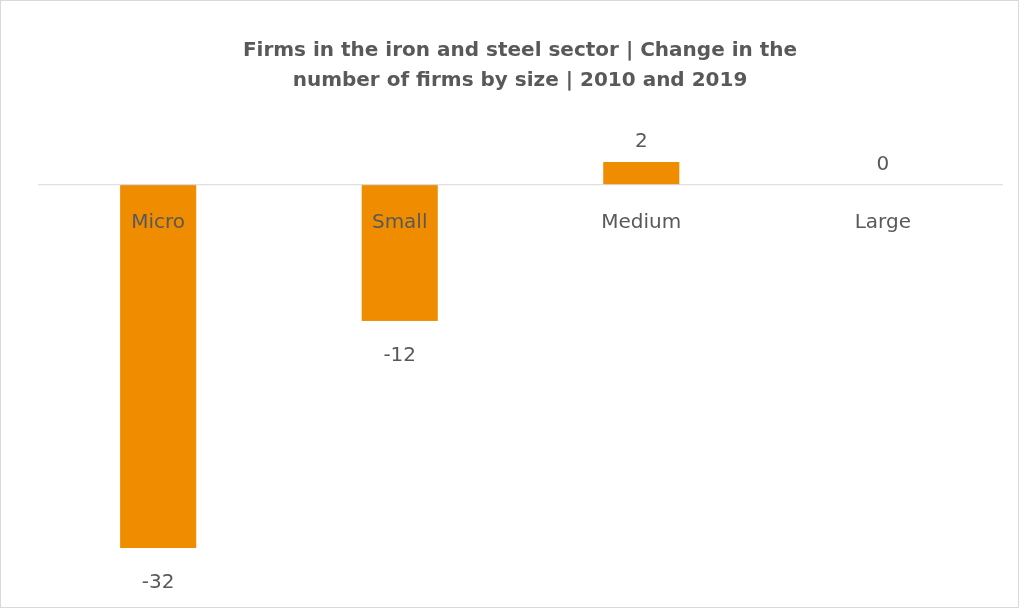 The image size is (1020, 608). What do you see at coordinates (158, 220) in the screenshot?
I see `x-tick-label: Micro` at bounding box center [158, 220].